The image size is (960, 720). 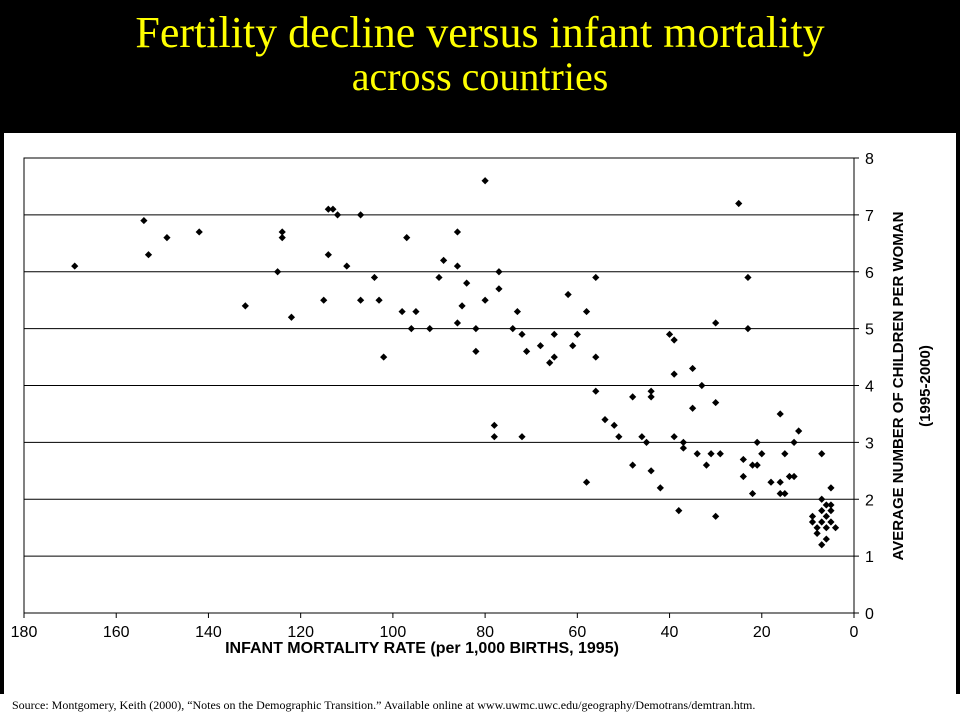 I want to click on y-axis-label: AVERAGE NUMBER OF CHILDREN PER WOMAN, so click(x=898, y=386).